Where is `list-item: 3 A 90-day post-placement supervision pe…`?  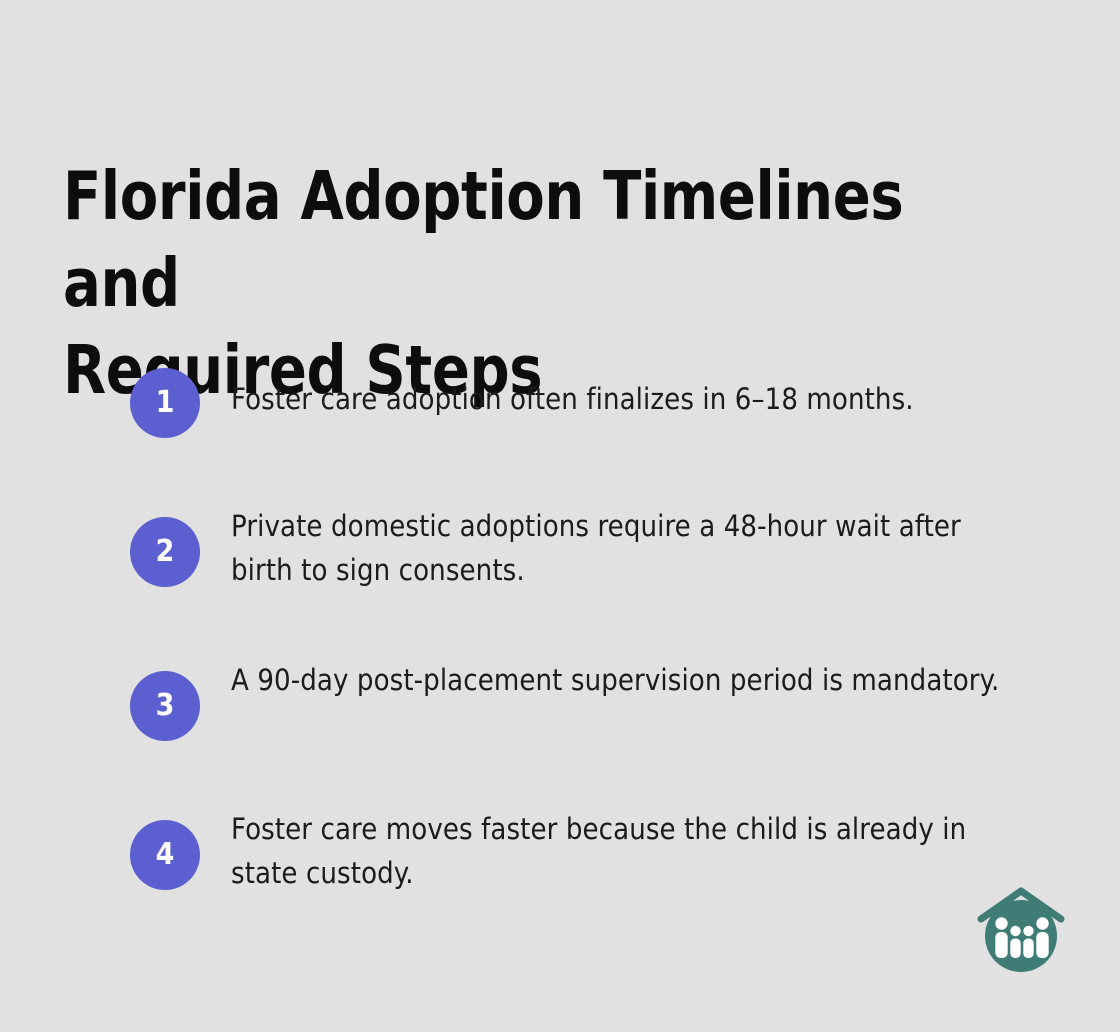 list-item: 3 A 90-day post-placement supervision pe… is located at coordinates (595, 695).